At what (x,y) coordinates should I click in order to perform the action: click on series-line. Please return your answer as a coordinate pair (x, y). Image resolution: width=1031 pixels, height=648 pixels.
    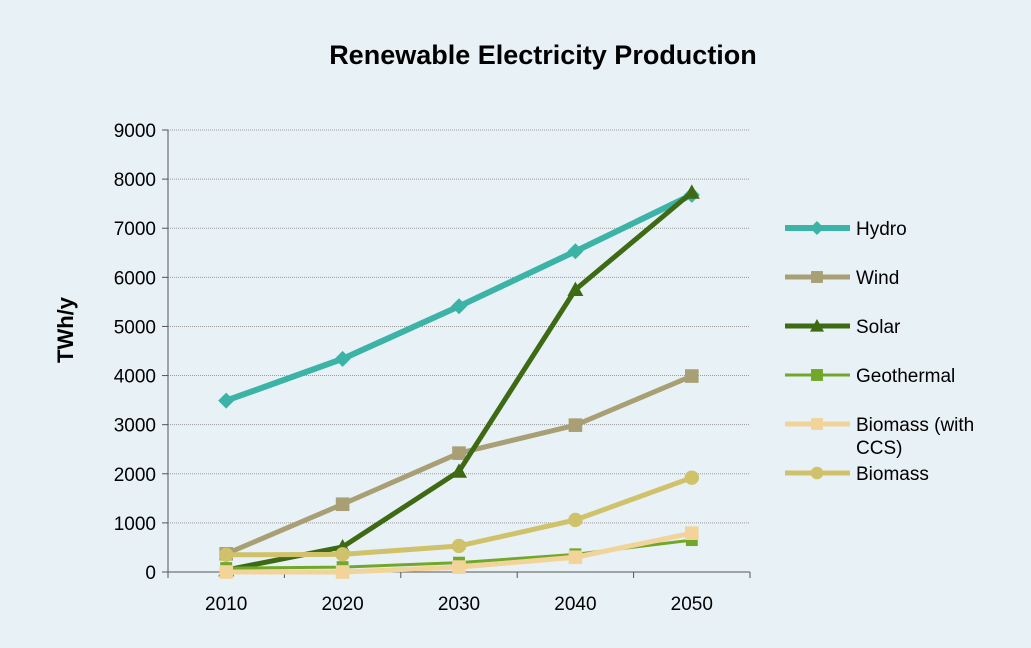
    Looking at the image, I should click on (459, 298).